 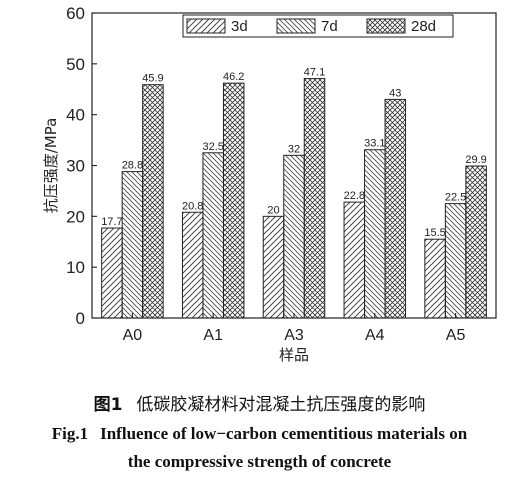 What do you see at coordinates (296, 26) in the screenshot?
I see `legend-swatch-7d` at bounding box center [296, 26].